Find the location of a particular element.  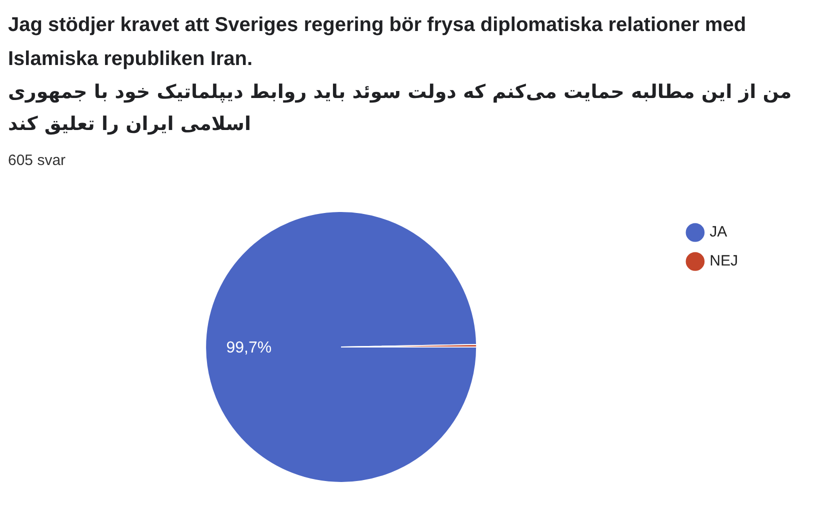

legend-label: NEJ is located at coordinates (724, 261).